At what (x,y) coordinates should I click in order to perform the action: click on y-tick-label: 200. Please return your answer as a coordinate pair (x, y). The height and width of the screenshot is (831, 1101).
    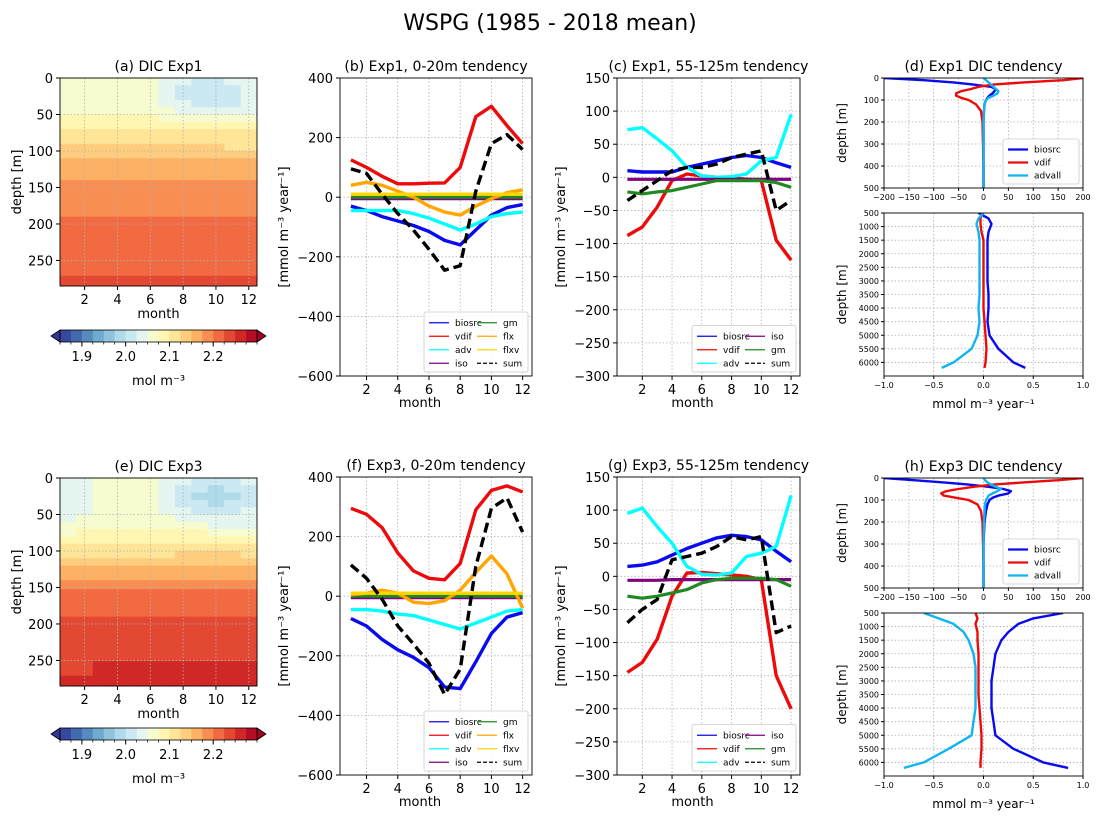
    Looking at the image, I should click on (40, 625).